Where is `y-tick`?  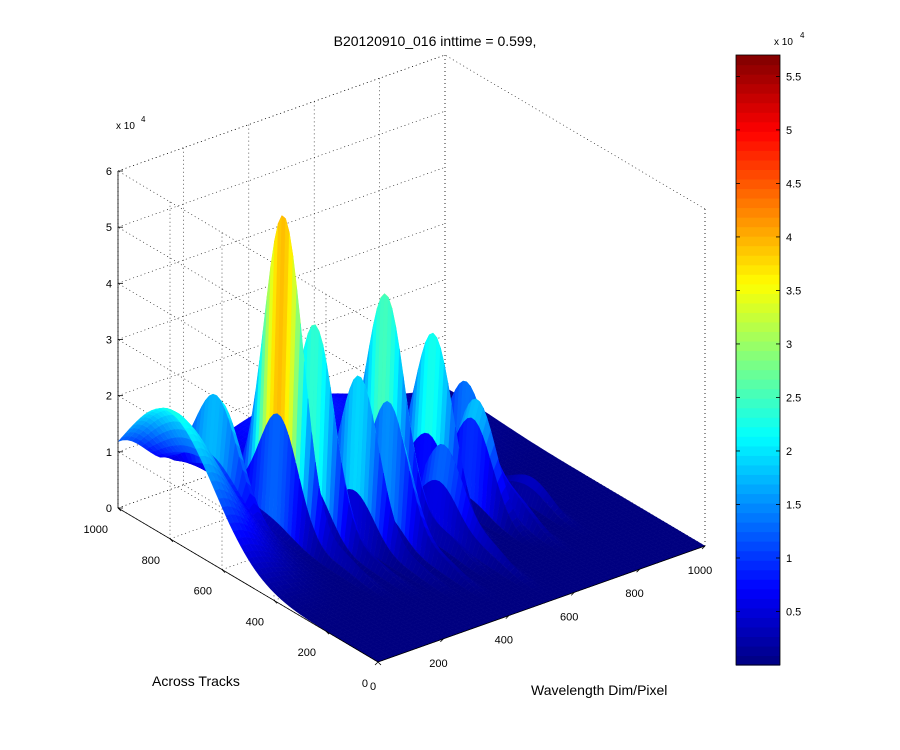 y-tick is located at coordinates (379, 663).